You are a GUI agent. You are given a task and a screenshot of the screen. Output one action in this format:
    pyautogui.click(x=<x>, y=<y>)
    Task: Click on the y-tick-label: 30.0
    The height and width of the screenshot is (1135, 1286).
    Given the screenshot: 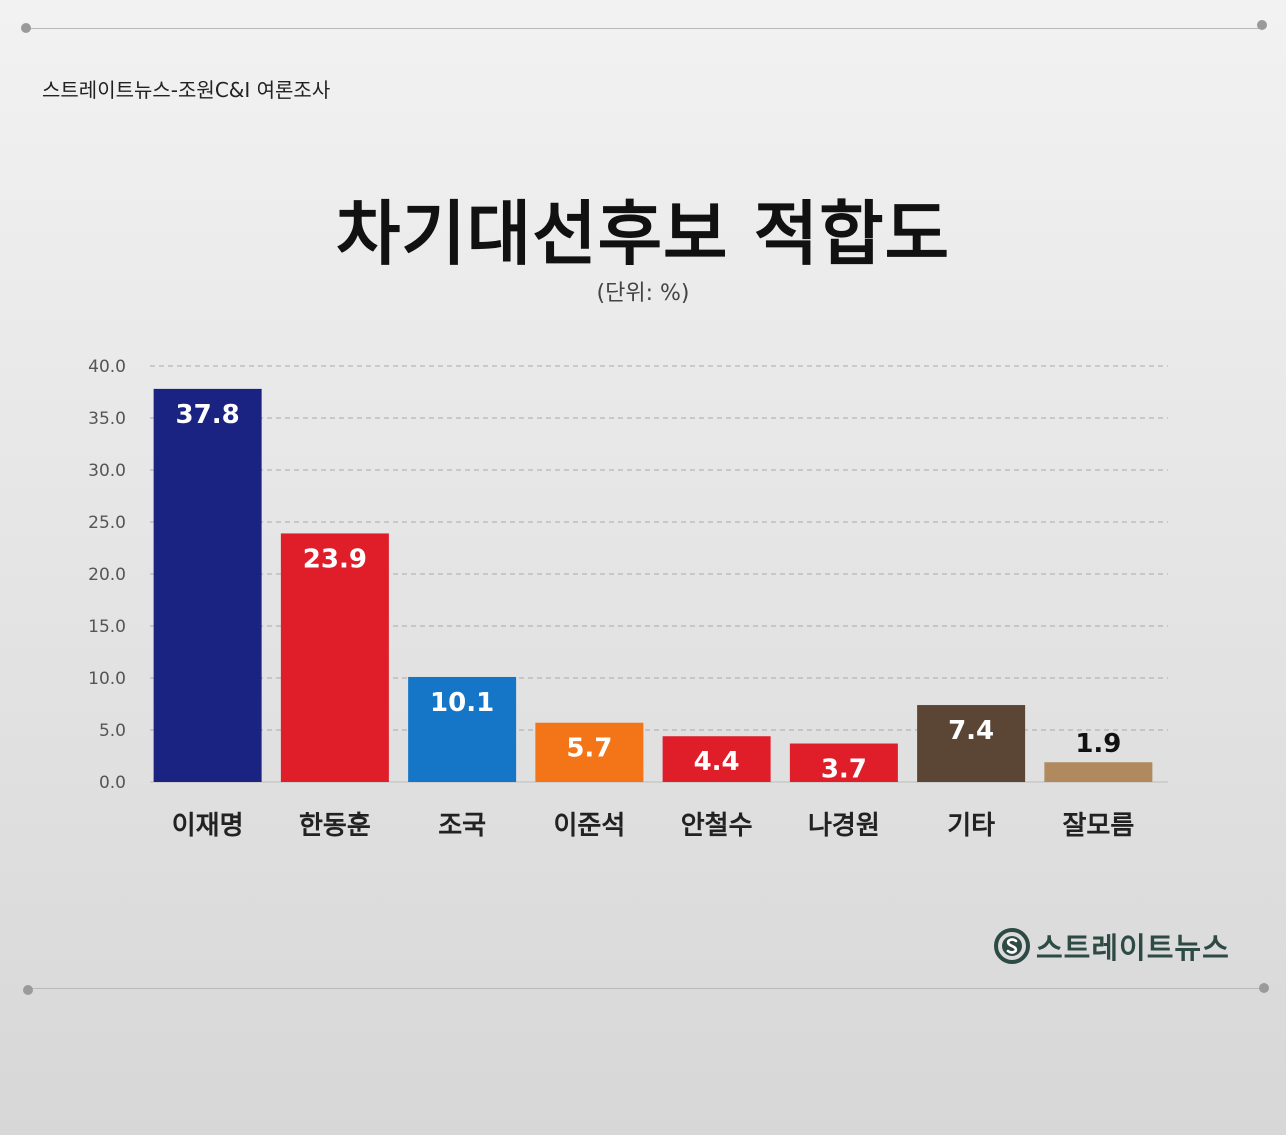 What is the action you would take?
    pyautogui.click(x=107, y=471)
    